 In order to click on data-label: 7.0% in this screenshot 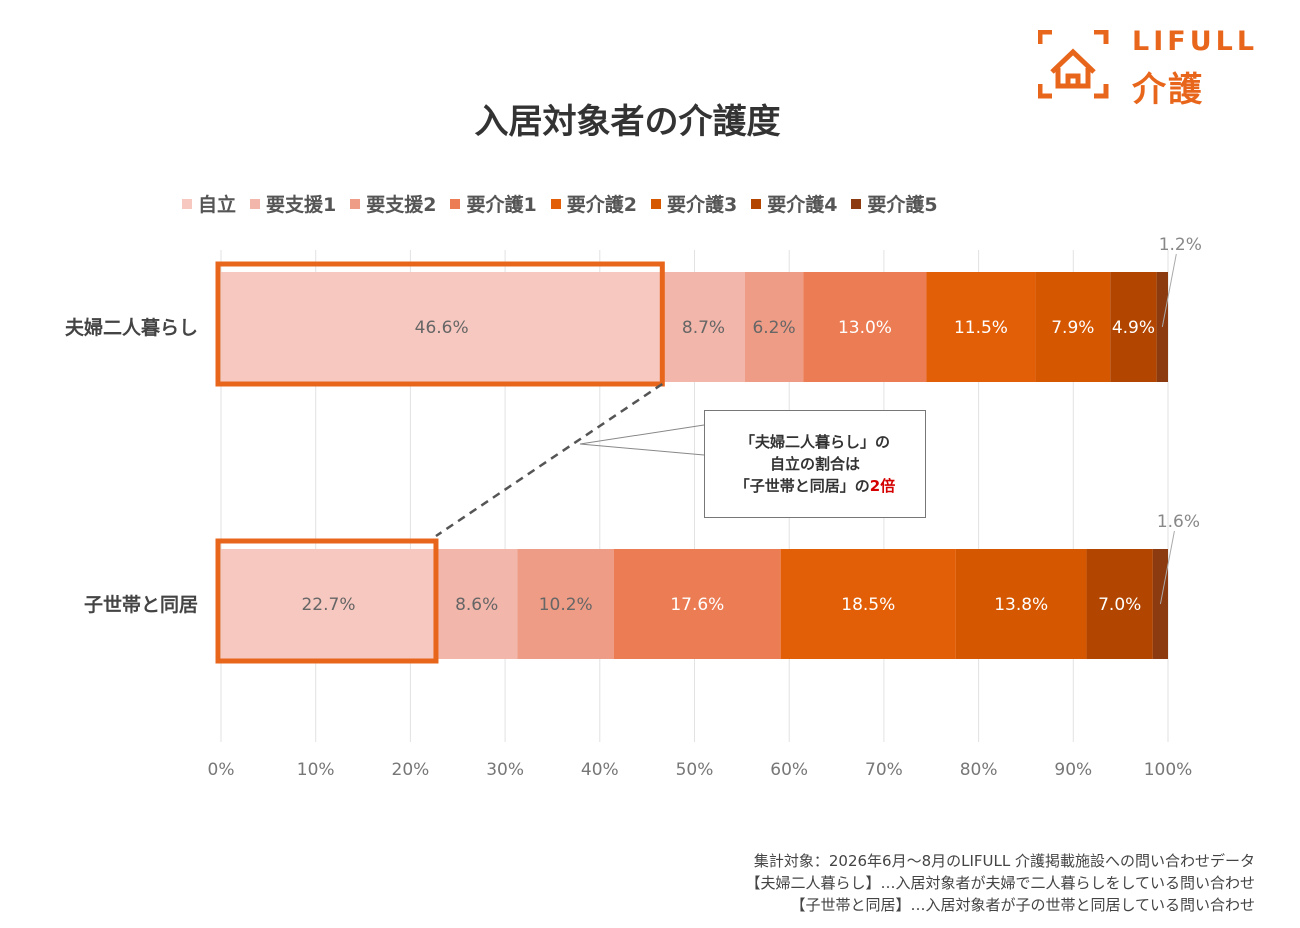, I will do `click(1119, 605)`.